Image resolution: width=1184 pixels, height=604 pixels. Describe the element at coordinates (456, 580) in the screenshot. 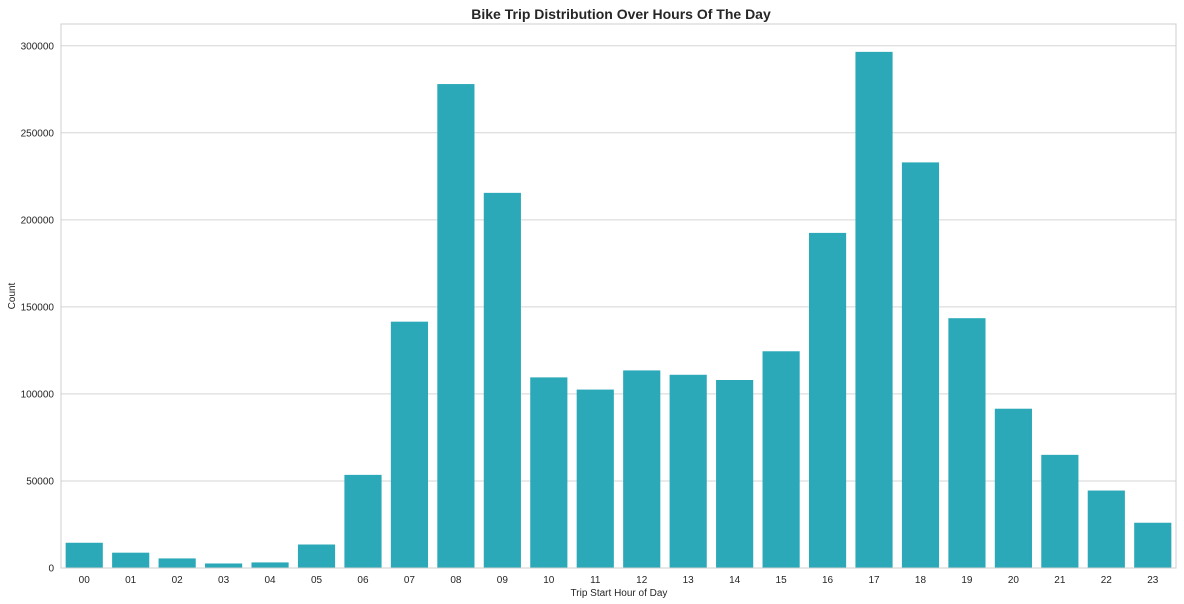

I see `x-tick-label: 08` at that location.